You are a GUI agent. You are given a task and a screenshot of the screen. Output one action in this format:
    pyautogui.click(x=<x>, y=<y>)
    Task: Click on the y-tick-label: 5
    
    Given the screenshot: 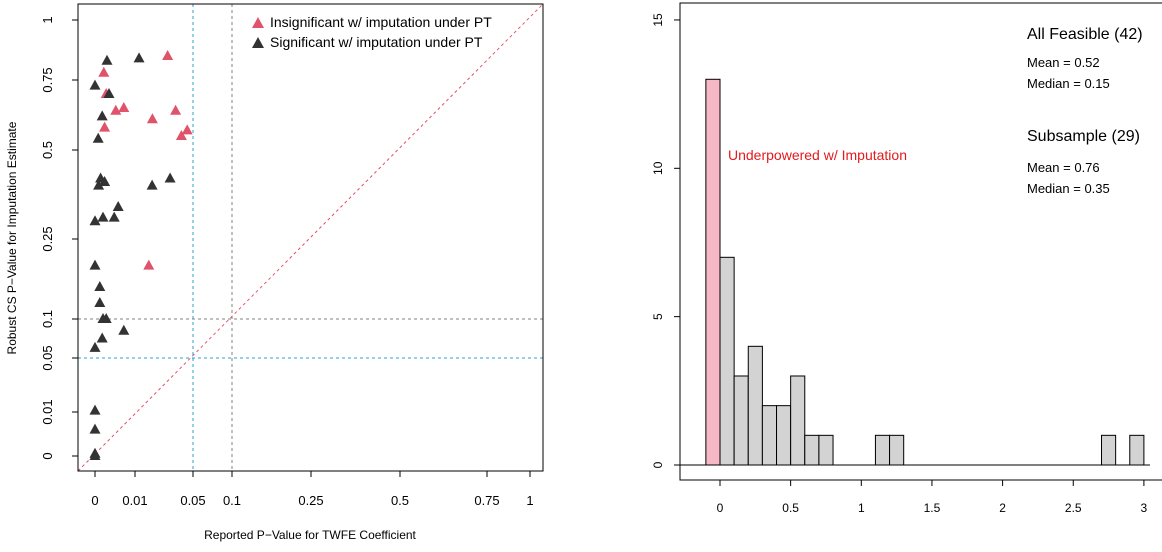 What is the action you would take?
    pyautogui.click(x=658, y=316)
    